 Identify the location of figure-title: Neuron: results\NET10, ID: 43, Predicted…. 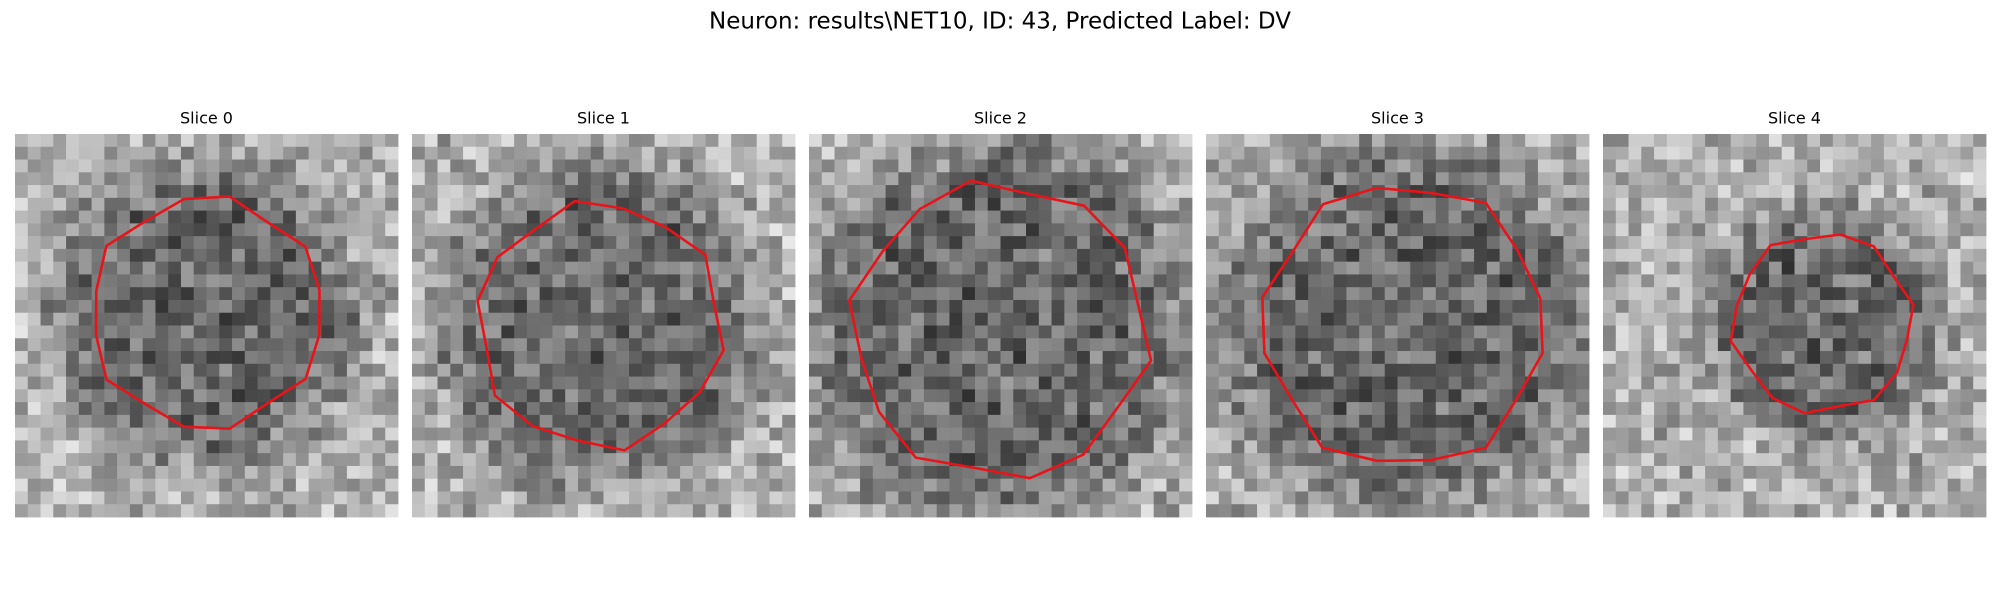
(1000, 22).